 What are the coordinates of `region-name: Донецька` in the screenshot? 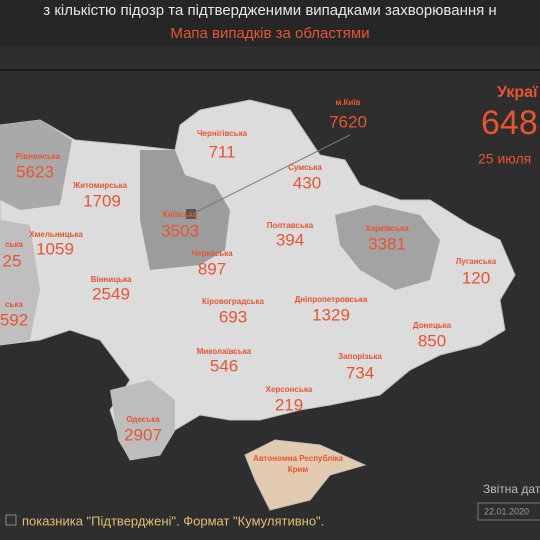 It's located at (432, 325).